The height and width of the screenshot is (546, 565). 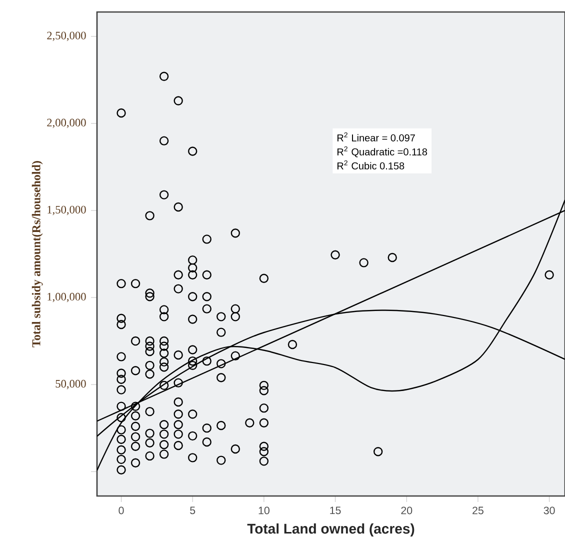 I want to click on y-tick-label: 1,50,000, so click(x=67, y=211).